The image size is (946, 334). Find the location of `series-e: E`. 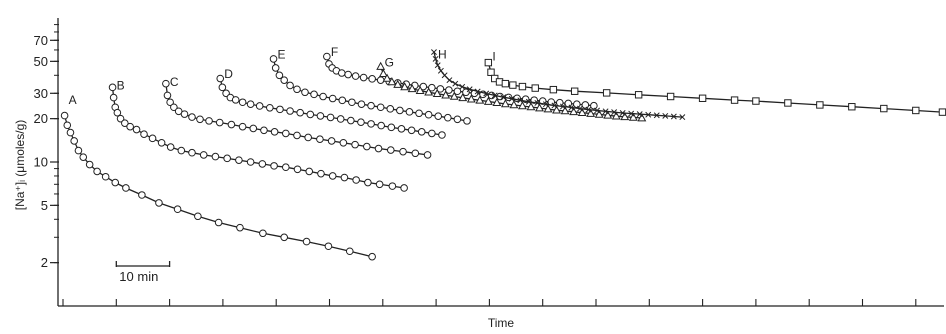

series-e: E is located at coordinates (370, 86).